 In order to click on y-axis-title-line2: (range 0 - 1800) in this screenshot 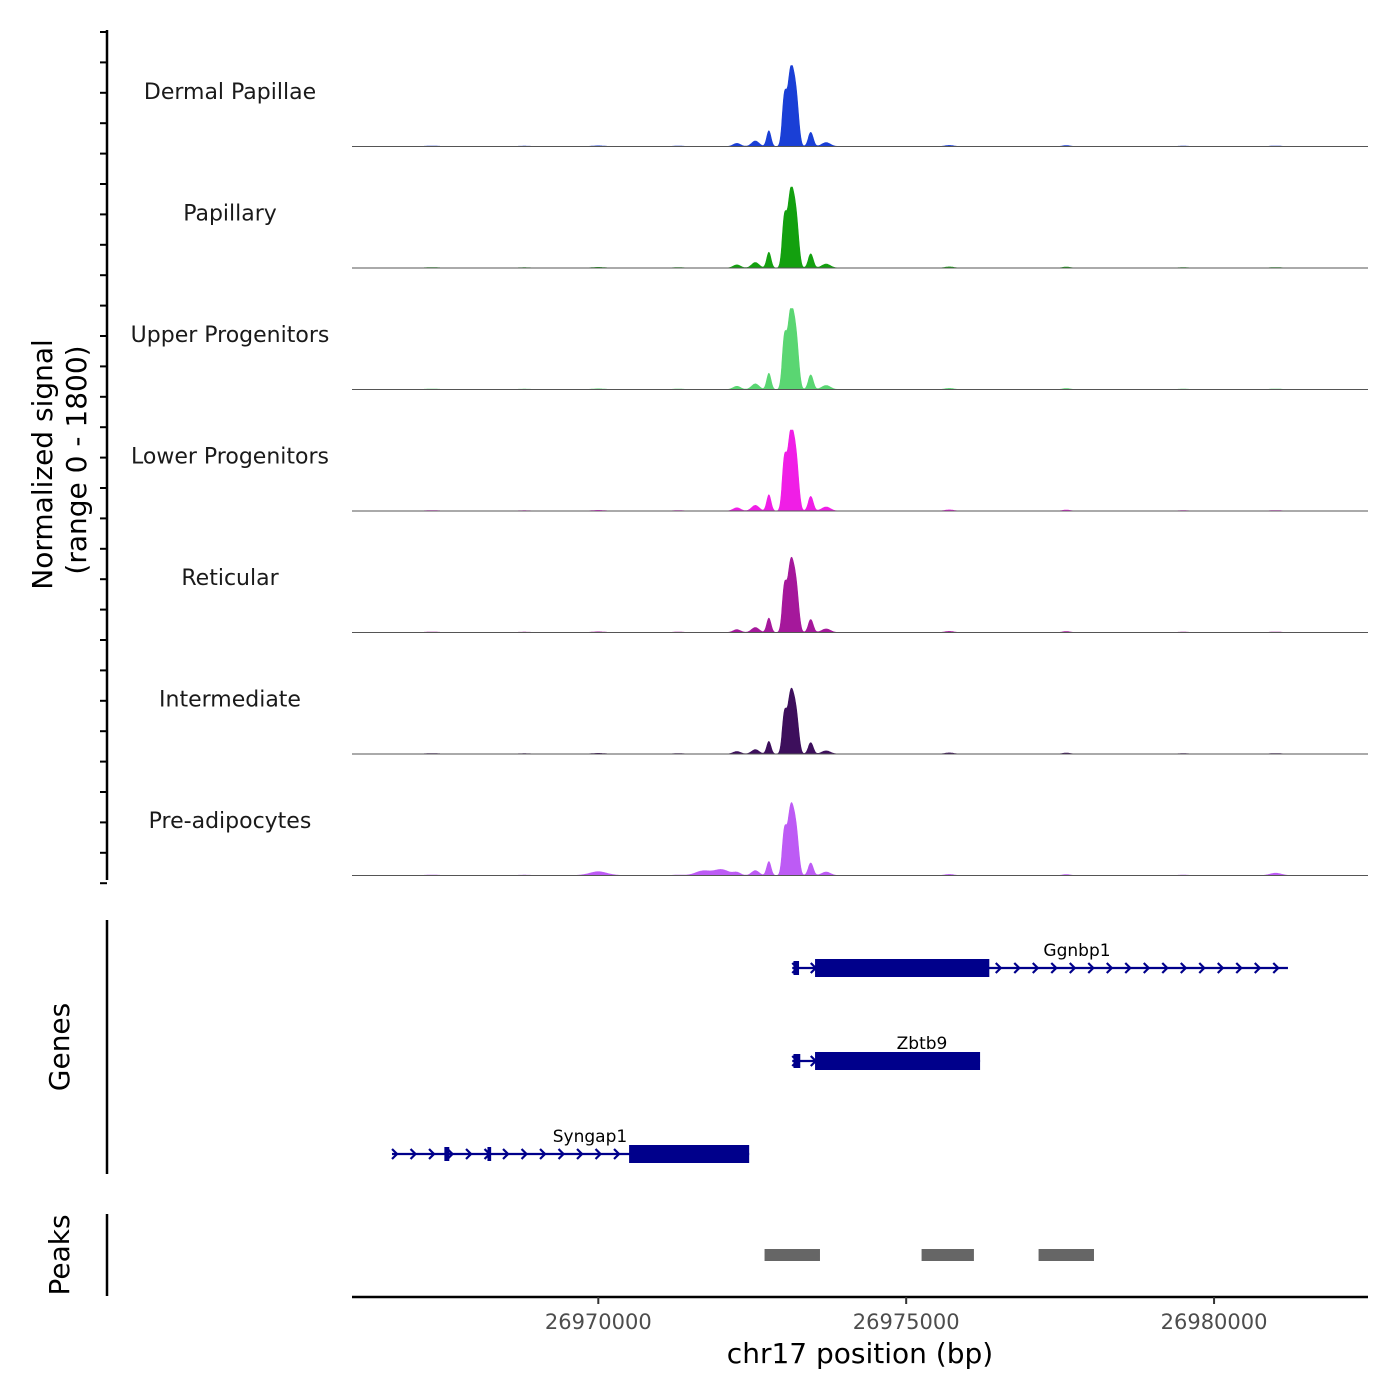, I will do `click(76, 459)`.